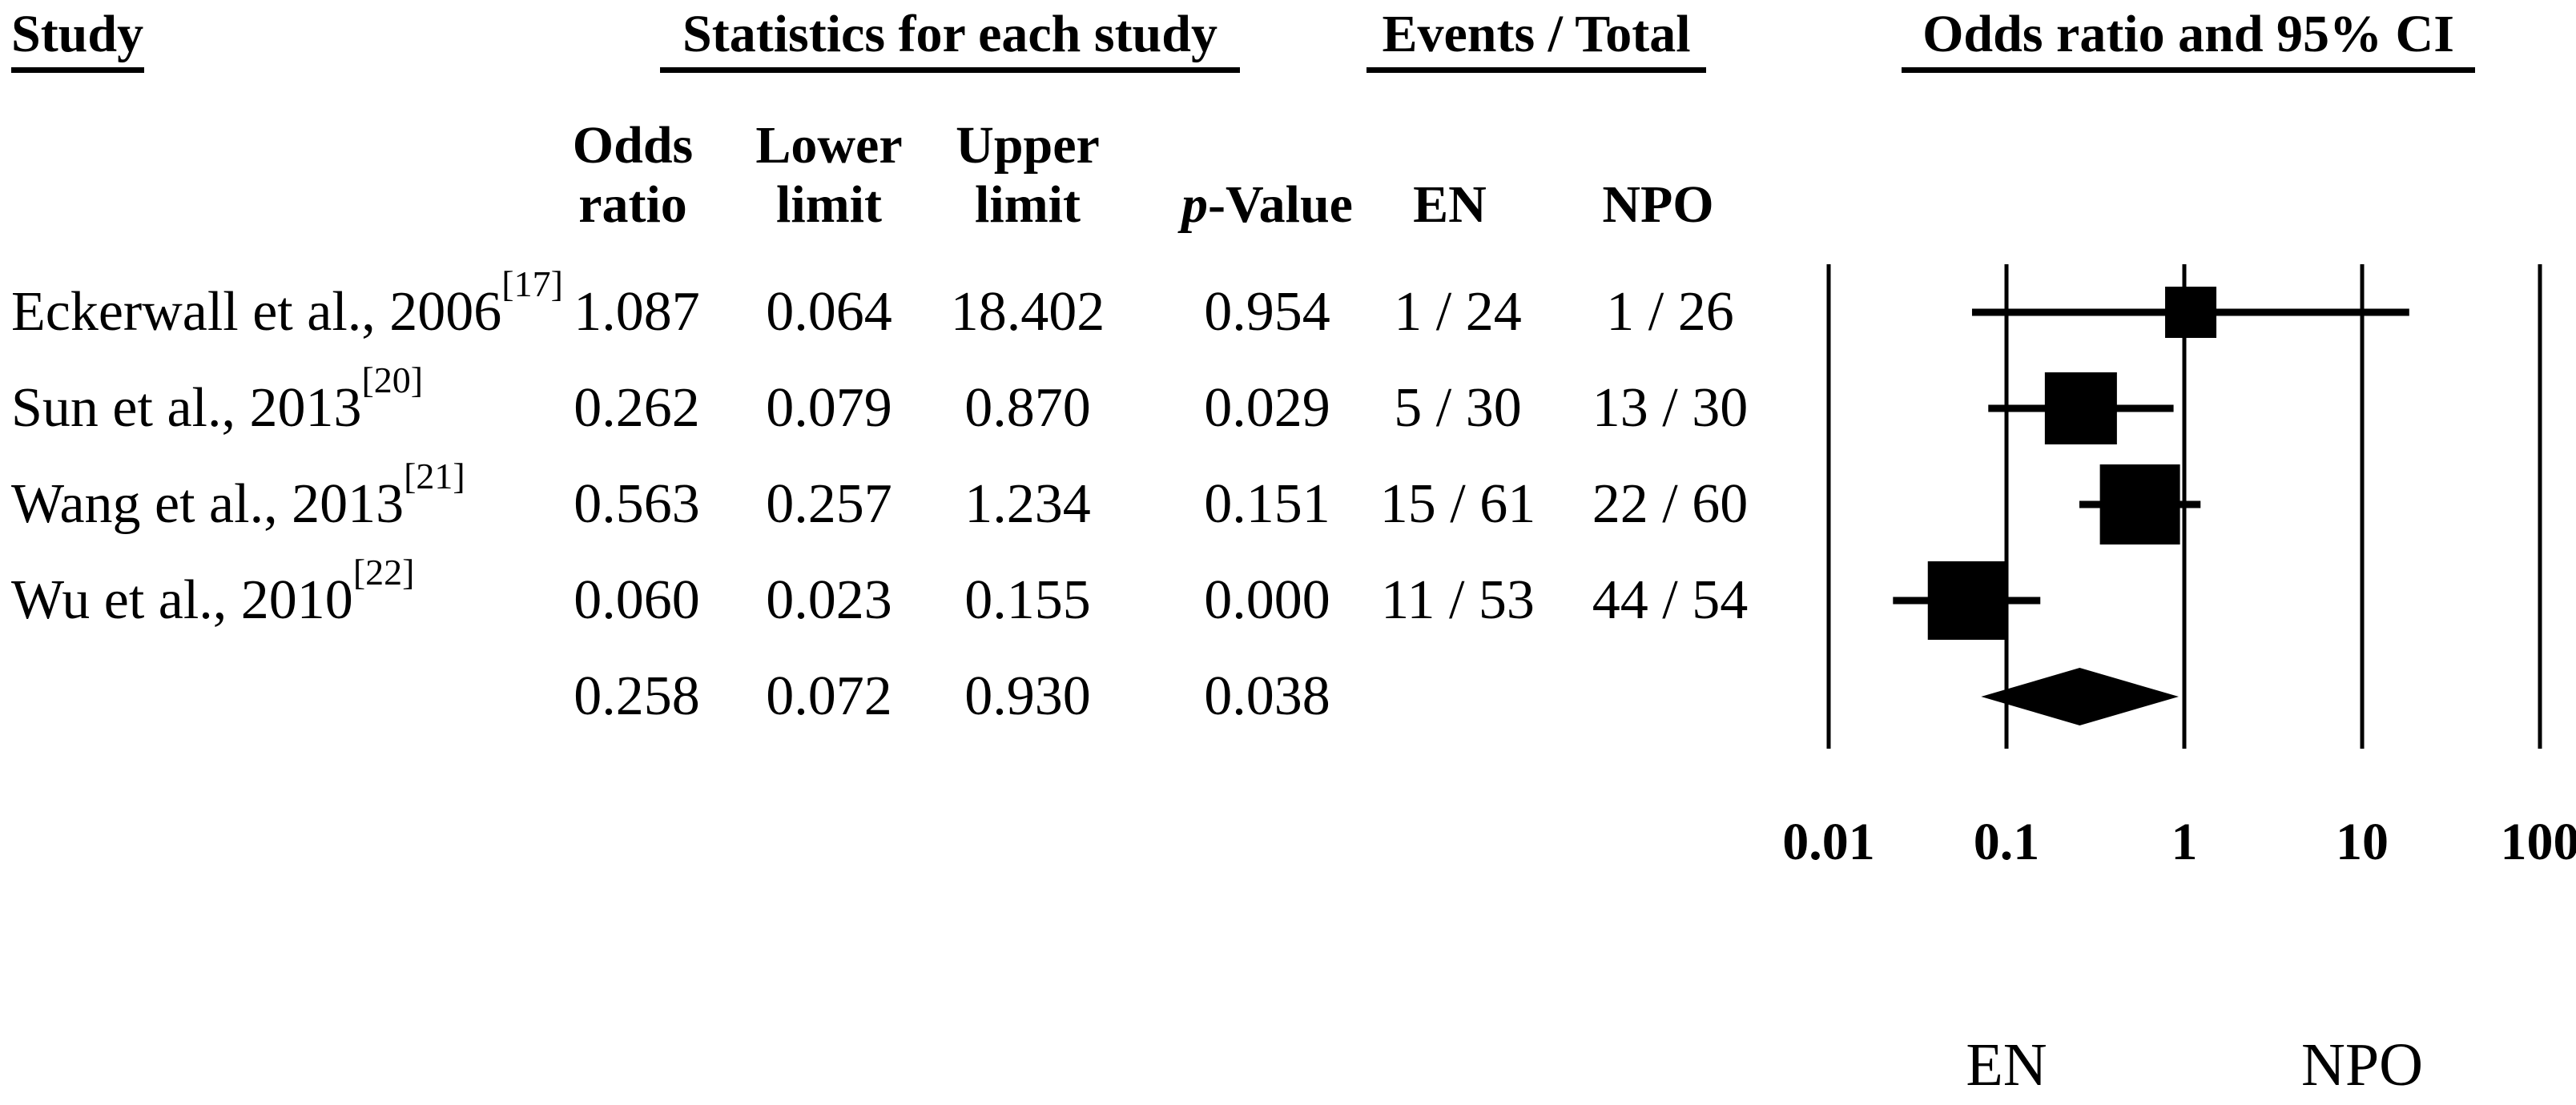 Image resolution: width=2576 pixels, height=1105 pixels. I want to click on upper-limit-value: 0.870, so click(1027, 408).